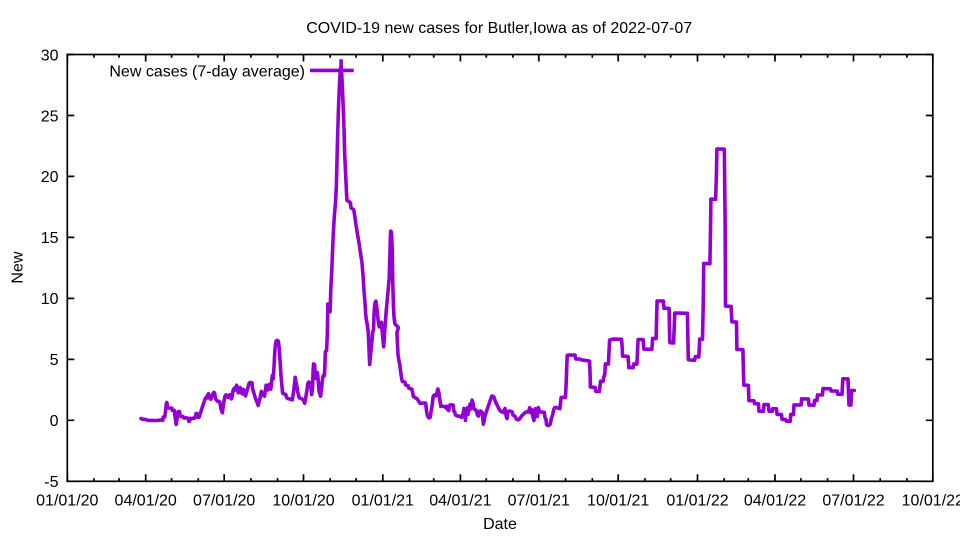 The height and width of the screenshot is (540, 960). I want to click on svg-text: 30, so click(50, 55).